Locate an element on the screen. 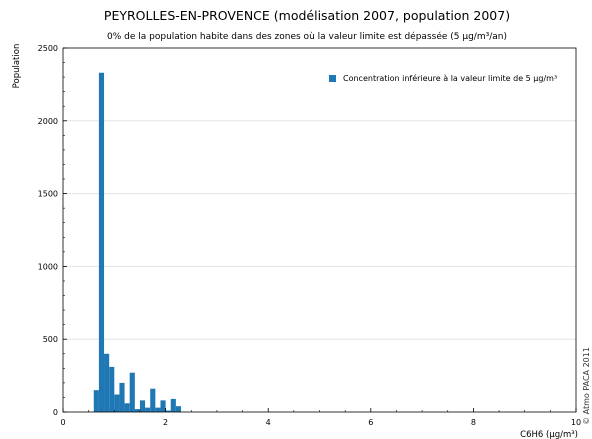  y-tick-label: 500 is located at coordinates (50, 339).